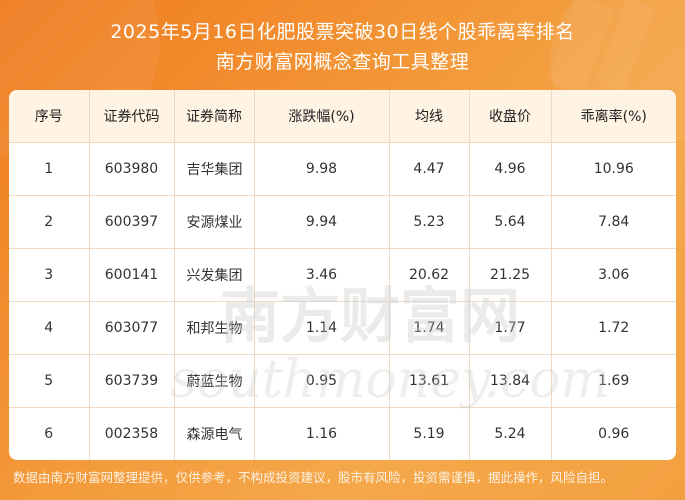 The image size is (685, 500). I want to click on cell-change: 1.14, so click(322, 328).